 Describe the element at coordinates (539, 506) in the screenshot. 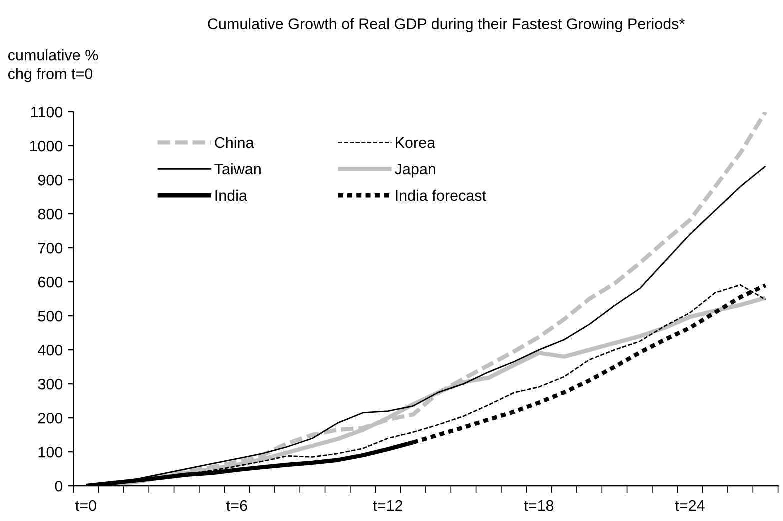

I see `x-tick-label: t=18` at that location.